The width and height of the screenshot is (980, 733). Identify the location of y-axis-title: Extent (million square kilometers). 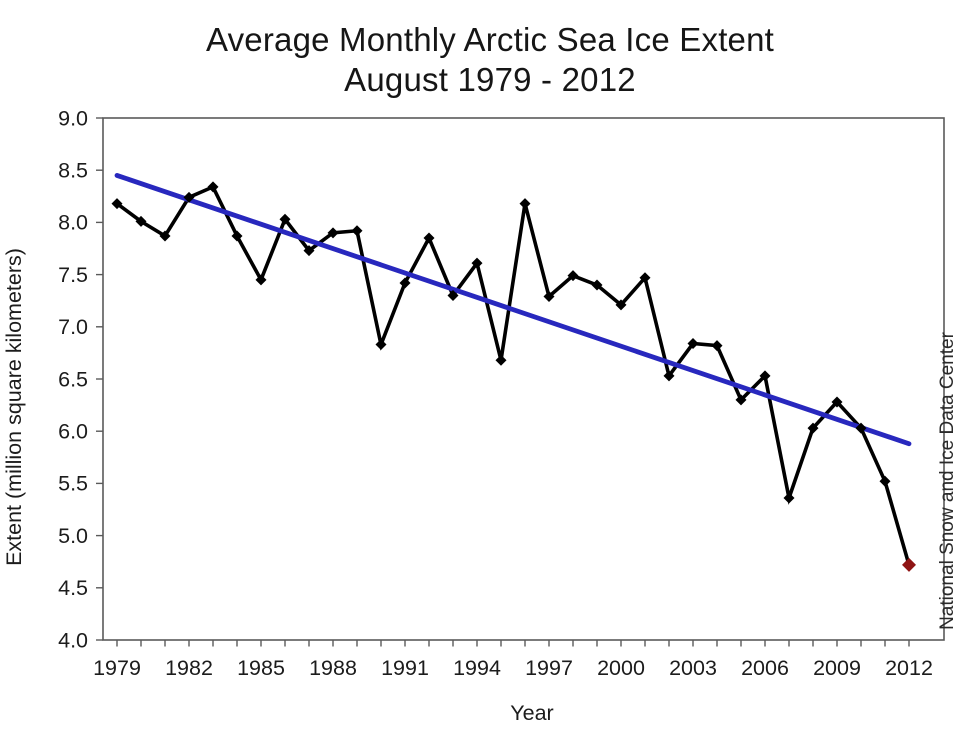
(14, 407).